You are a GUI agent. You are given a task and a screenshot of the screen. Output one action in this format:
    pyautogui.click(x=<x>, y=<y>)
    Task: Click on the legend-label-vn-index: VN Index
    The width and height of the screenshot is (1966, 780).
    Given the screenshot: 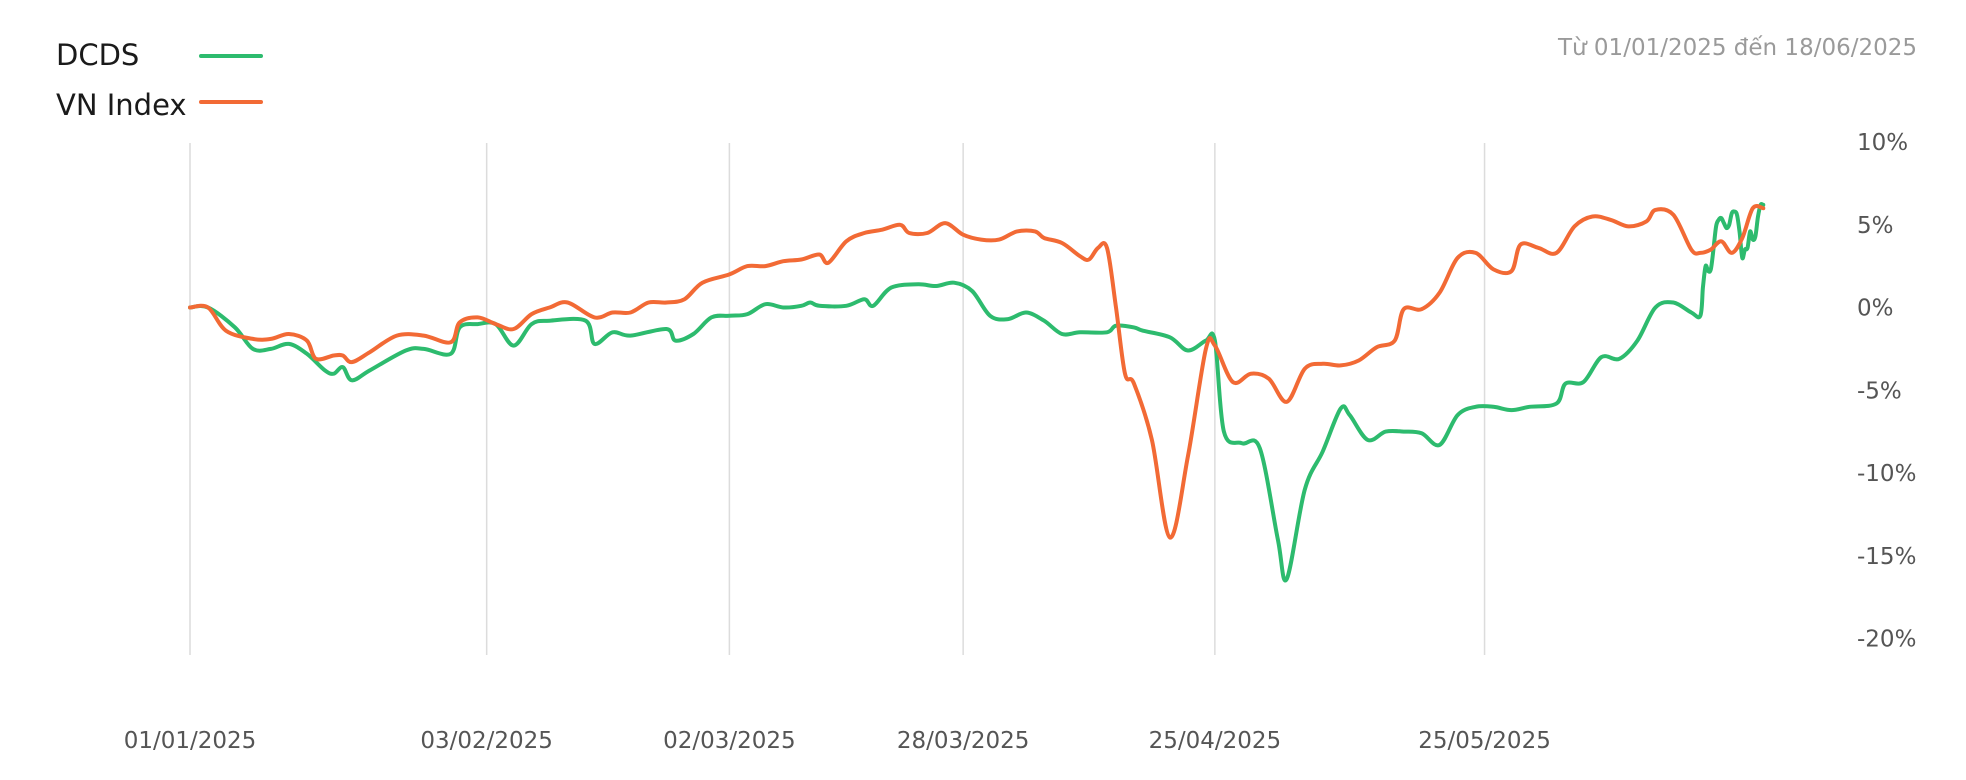 What is the action you would take?
    pyautogui.click(x=121, y=105)
    